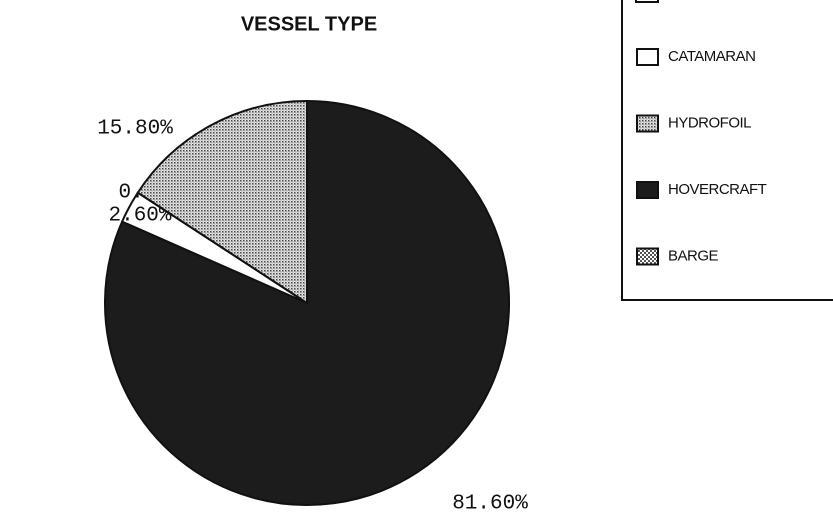 This screenshot has height=521, width=833. I want to click on legend-label: HYDROFOIL, so click(709, 122).